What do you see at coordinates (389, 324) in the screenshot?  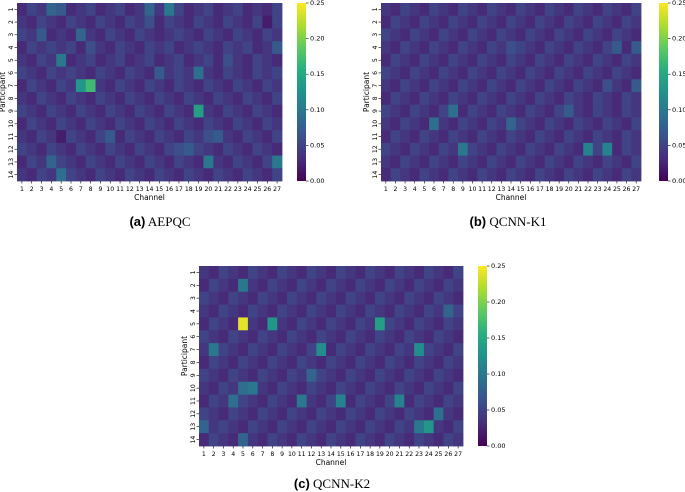 I see `panel-c-cell-r5-c20` at bounding box center [389, 324].